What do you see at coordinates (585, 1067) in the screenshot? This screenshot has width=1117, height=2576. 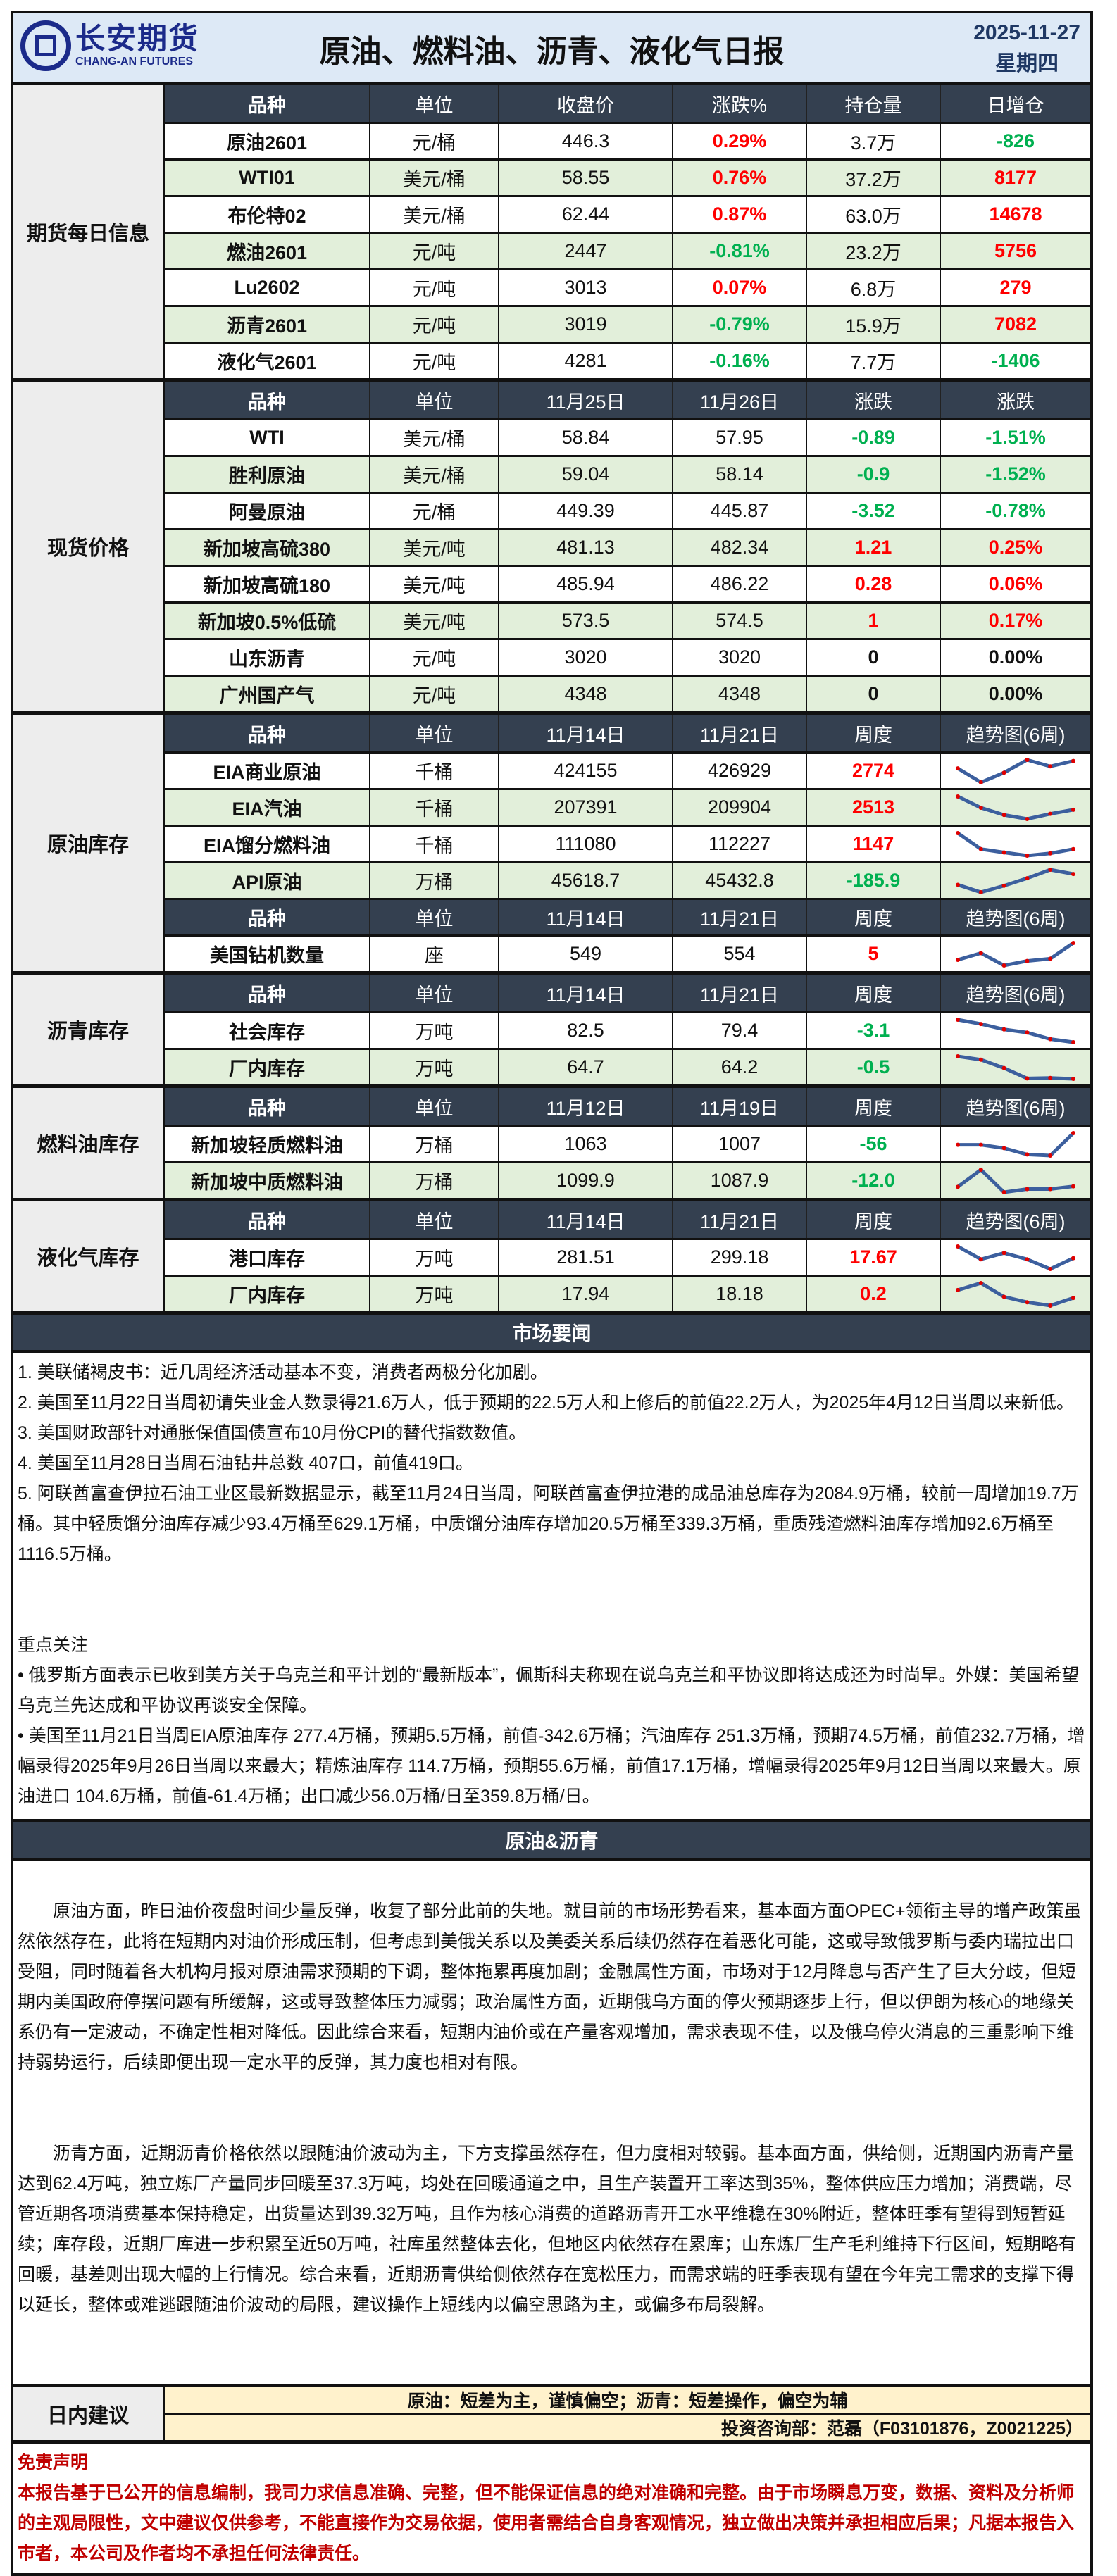 I see `table-cell: 64.7` at bounding box center [585, 1067].